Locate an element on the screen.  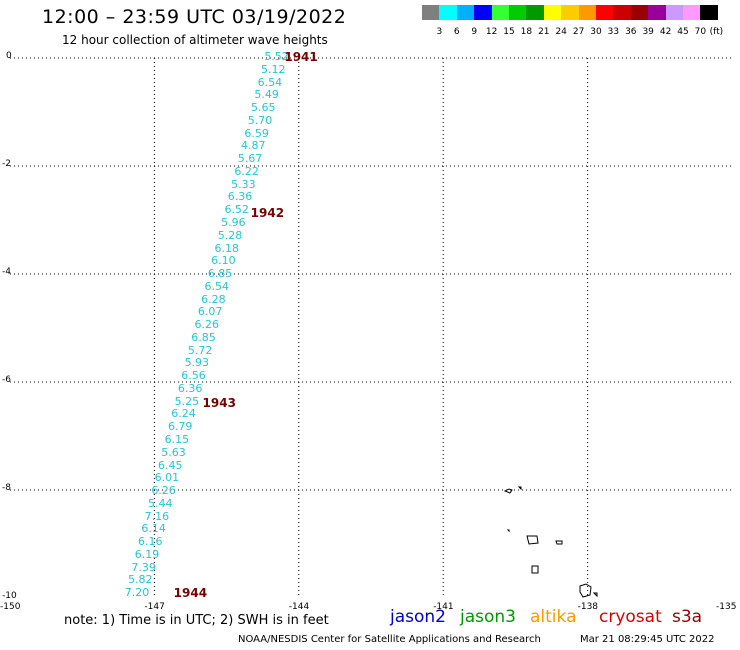
colorbar-label: 24 is located at coordinates (561, 32).